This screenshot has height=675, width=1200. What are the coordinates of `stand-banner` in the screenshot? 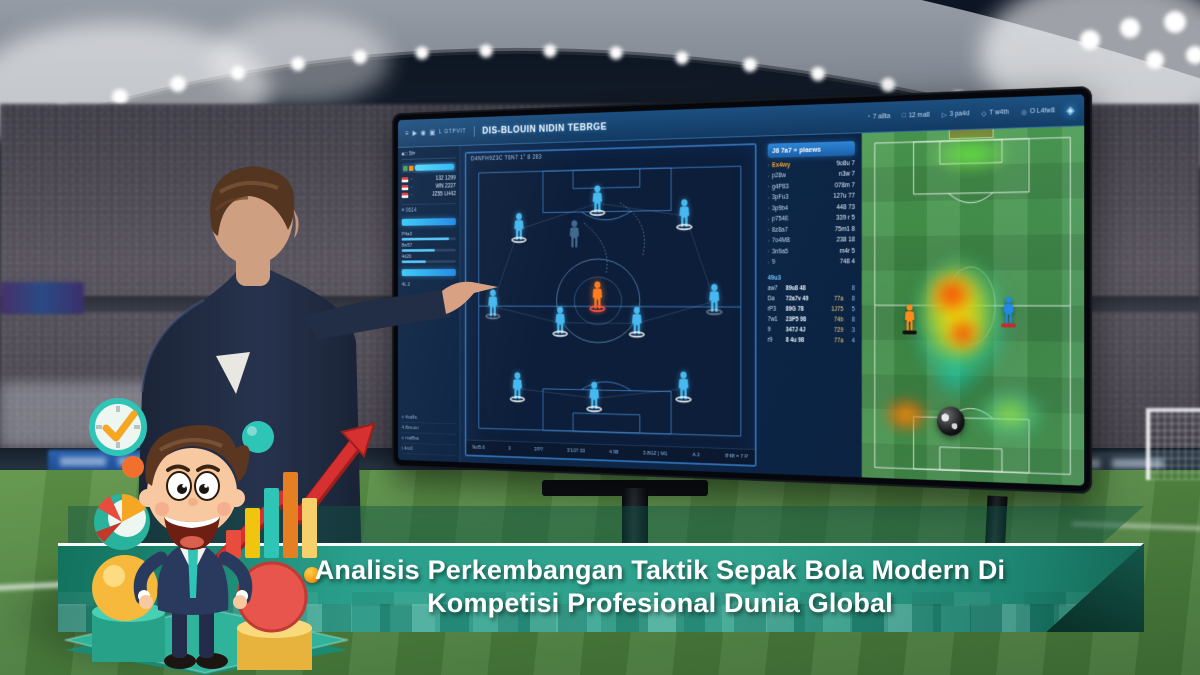 It's located at (42, 298).